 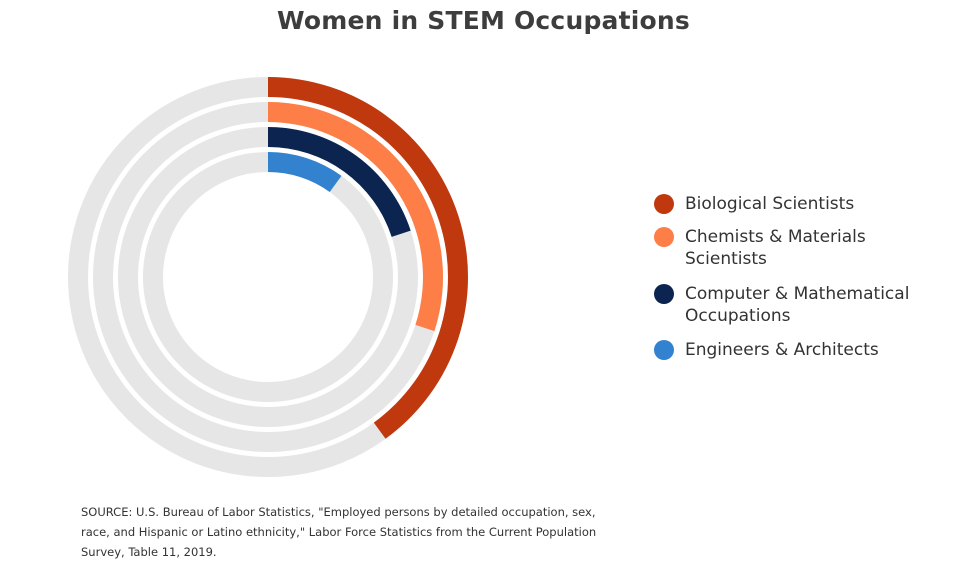 What do you see at coordinates (797, 305) in the screenshot?
I see `legend-label: Computer & Mathematical Occupations` at bounding box center [797, 305].